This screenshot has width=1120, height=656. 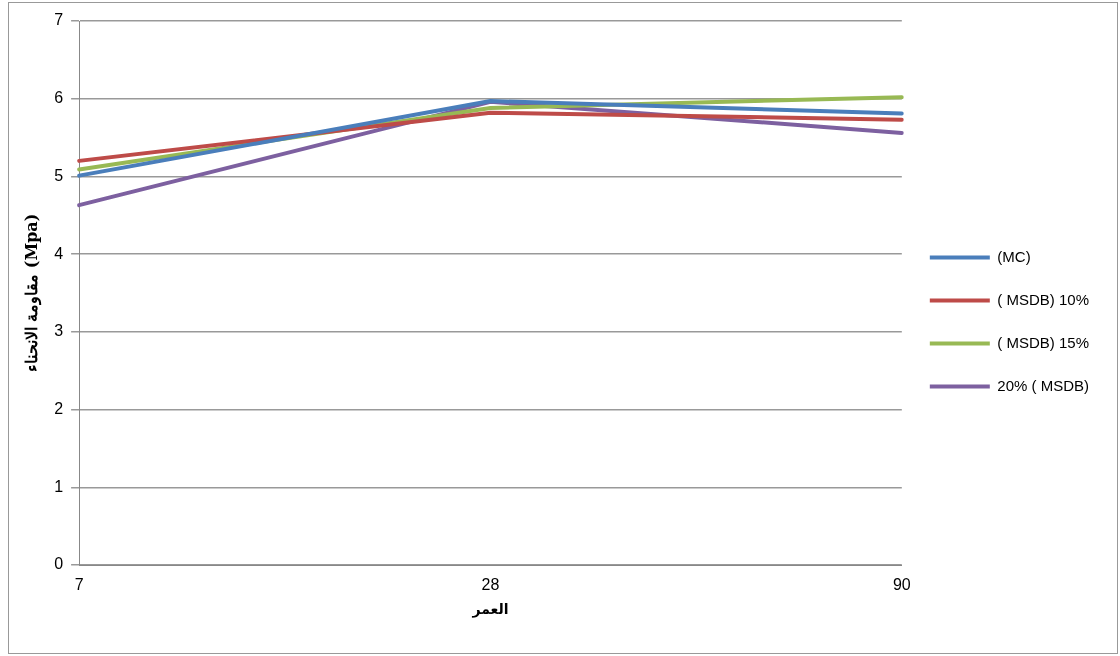 What do you see at coordinates (490, 585) in the screenshot?
I see `x-tick-label: 28` at bounding box center [490, 585].